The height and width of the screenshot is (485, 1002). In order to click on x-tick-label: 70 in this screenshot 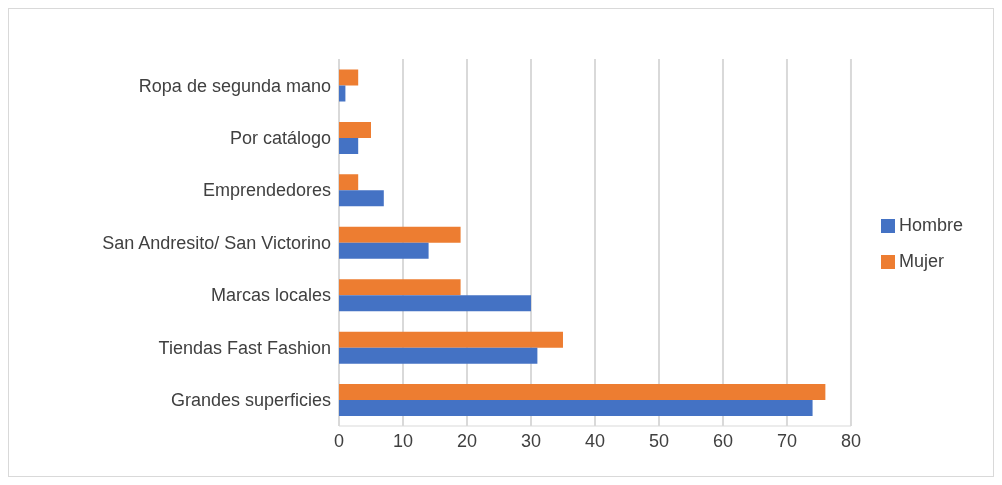, I will do `click(786, 440)`.